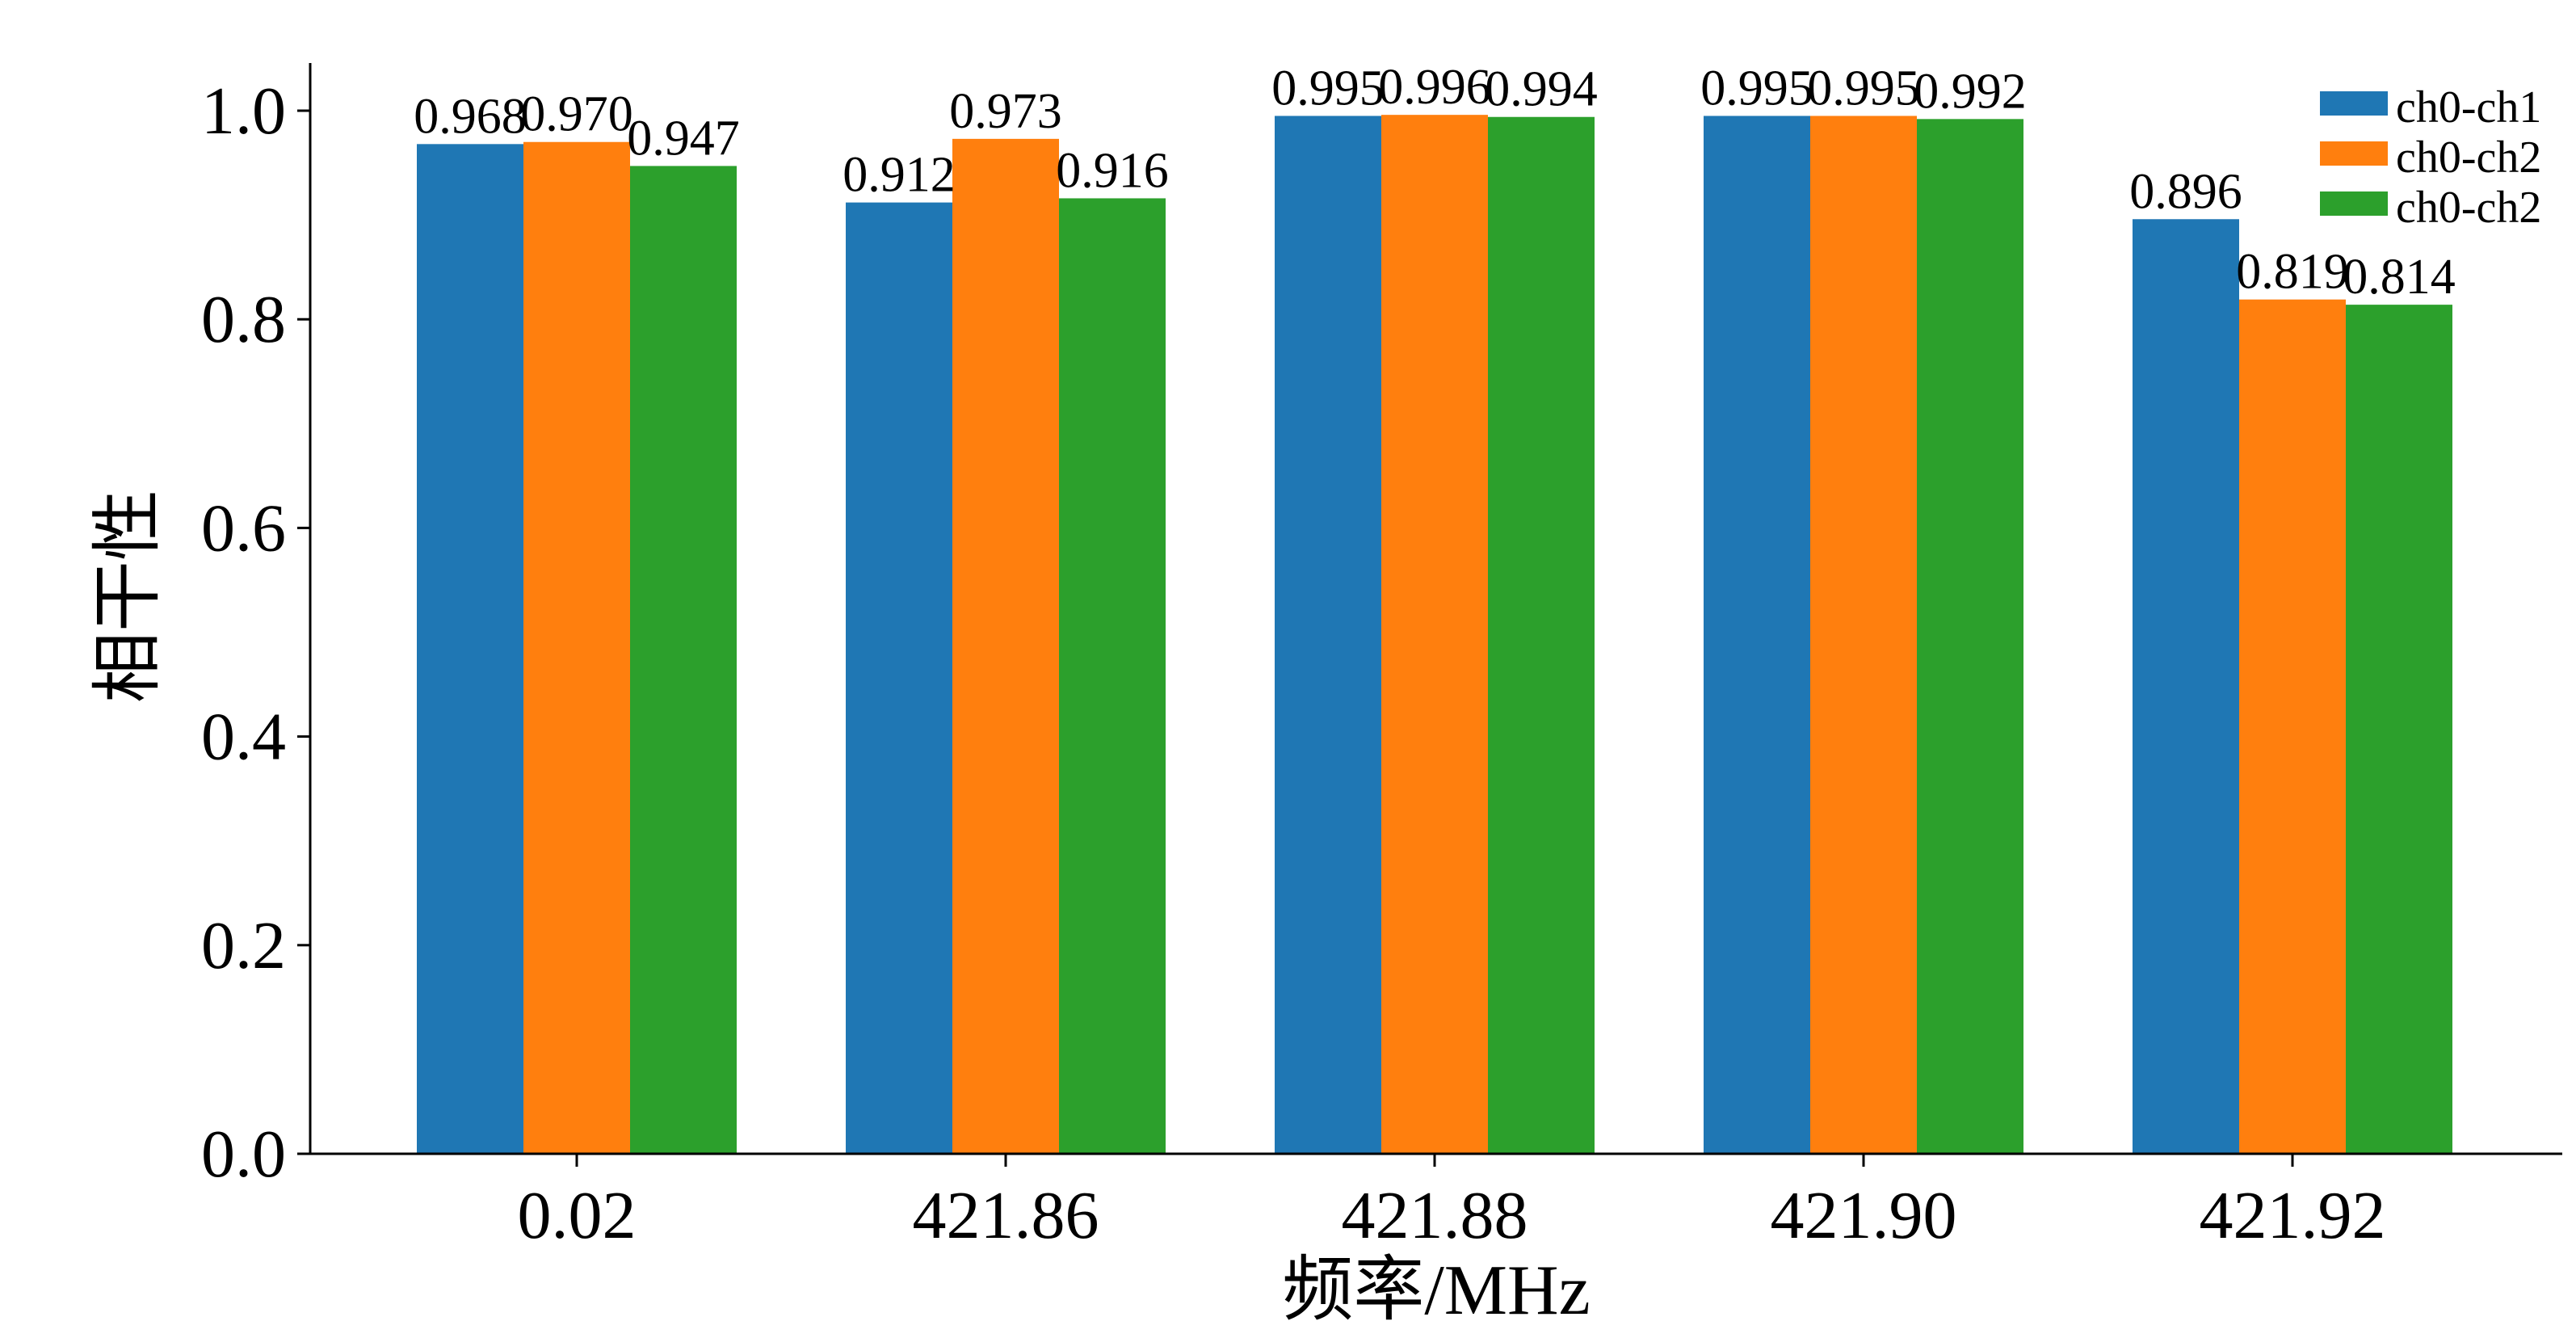  What do you see at coordinates (1436, 1291) in the screenshot?
I see `x-axis-title: 频率/MHz` at bounding box center [1436, 1291].